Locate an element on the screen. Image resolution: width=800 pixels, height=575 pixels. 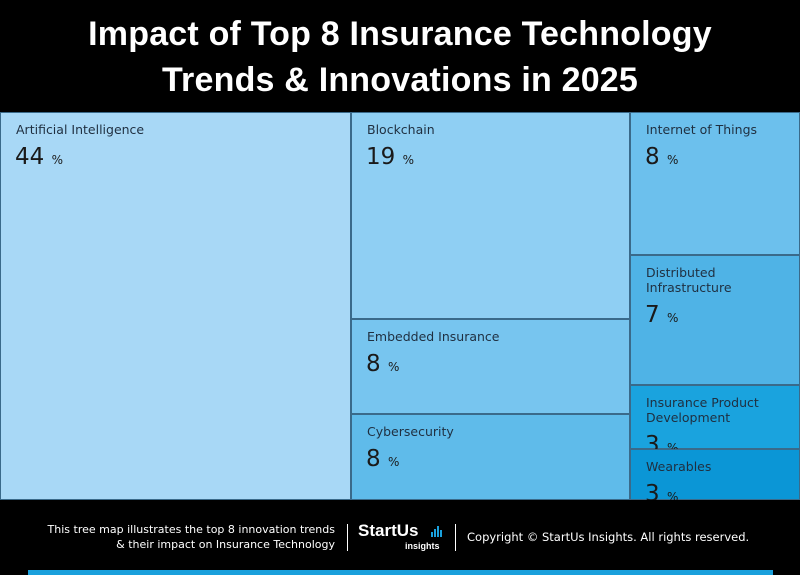
treemap-unit-blockchain: % is located at coordinates (408, 160).